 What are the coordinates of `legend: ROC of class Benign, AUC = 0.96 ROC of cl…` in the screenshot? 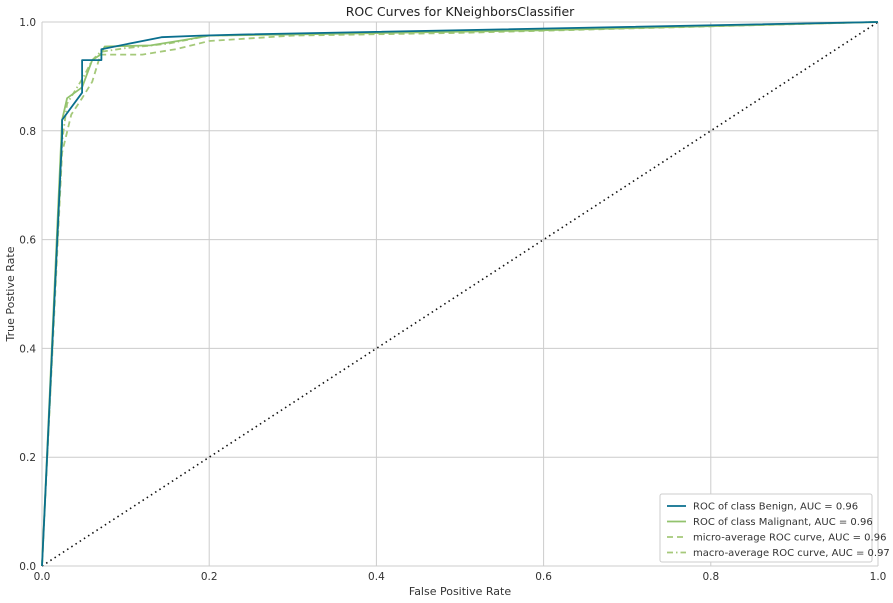 It's located at (774, 528).